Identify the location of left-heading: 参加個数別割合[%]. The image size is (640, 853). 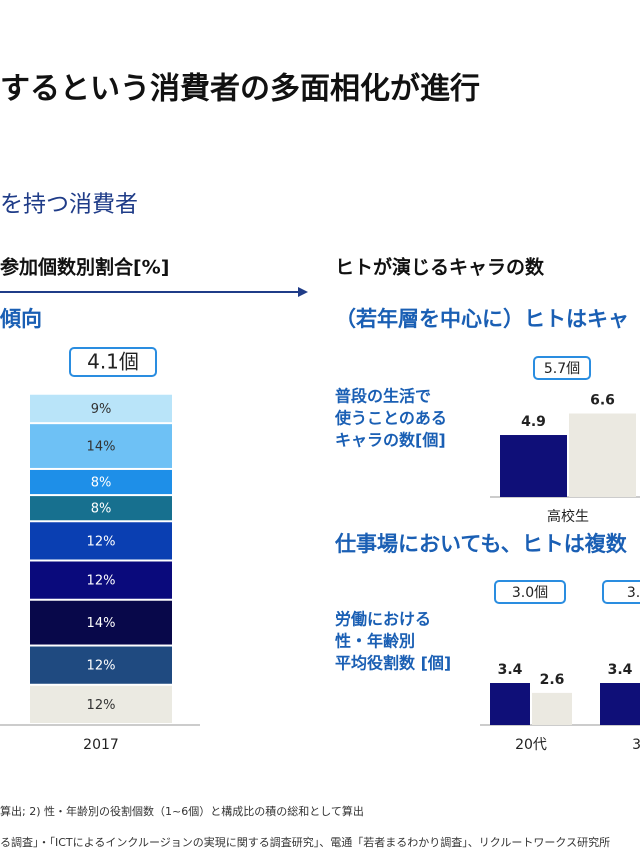
(84, 267).